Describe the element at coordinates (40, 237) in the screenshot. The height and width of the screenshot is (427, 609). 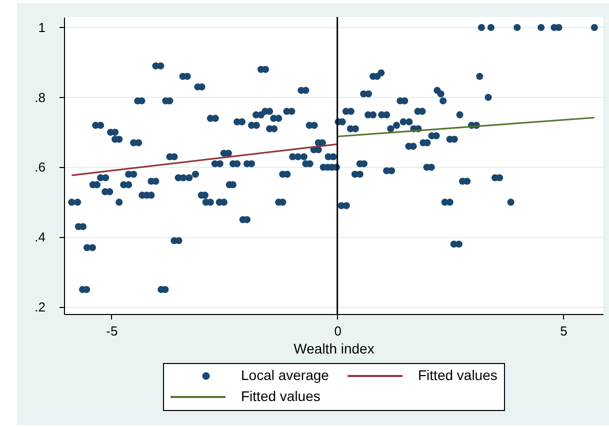
I see `y-tick-label: .4` at that location.